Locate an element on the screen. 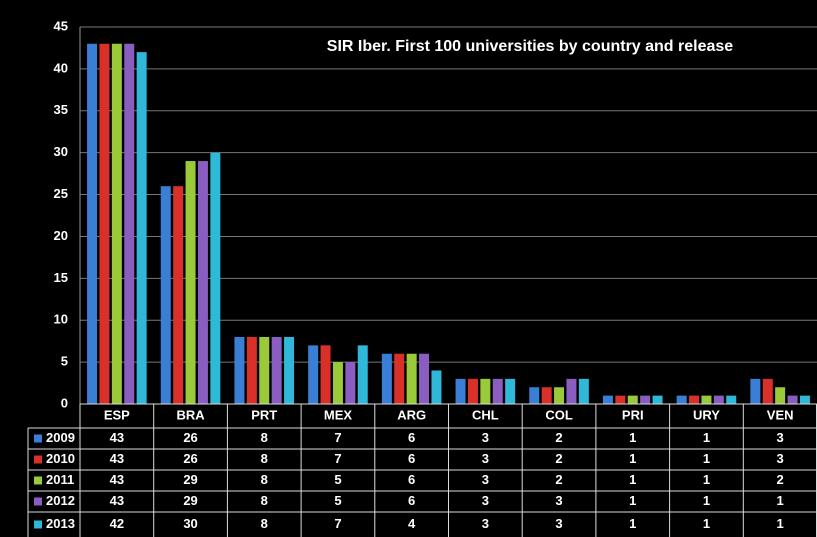  legend-label: 2012 is located at coordinates (60, 500).